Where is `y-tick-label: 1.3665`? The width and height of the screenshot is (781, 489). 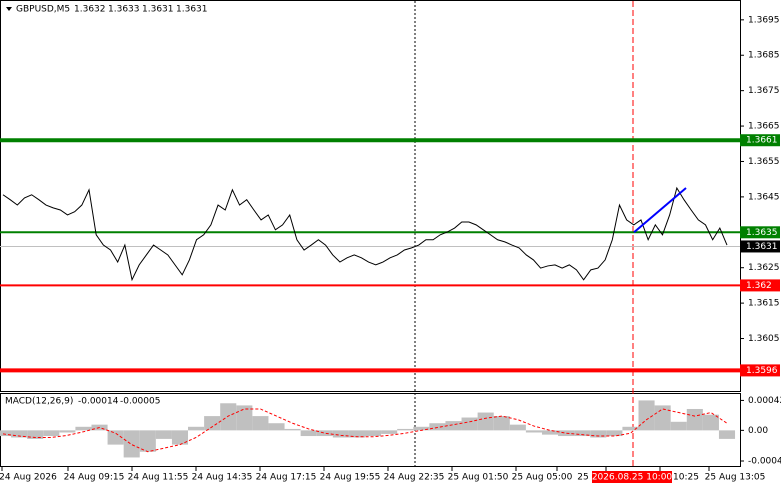 y-tick-label: 1.3665 is located at coordinates (764, 127).